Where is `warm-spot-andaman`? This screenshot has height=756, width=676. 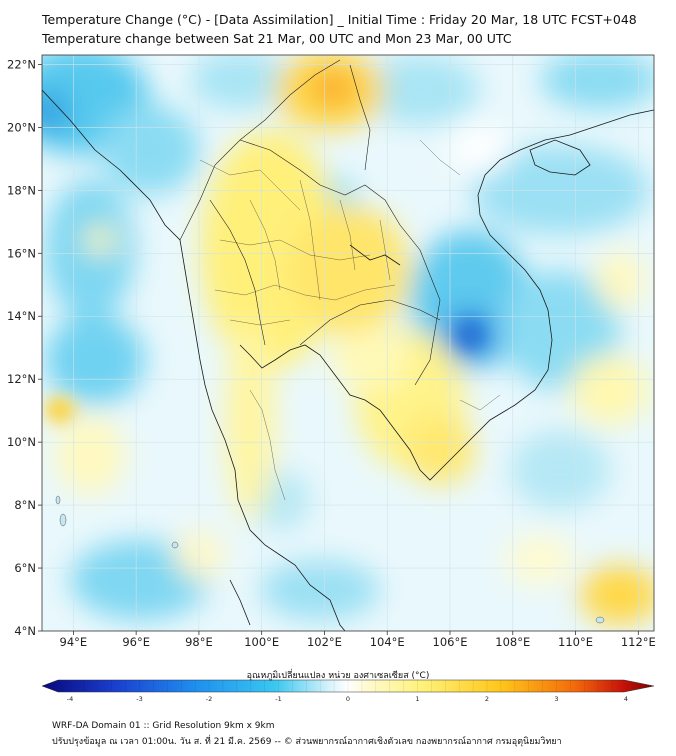 warm-spot-andaman is located at coordinates (60, 410).